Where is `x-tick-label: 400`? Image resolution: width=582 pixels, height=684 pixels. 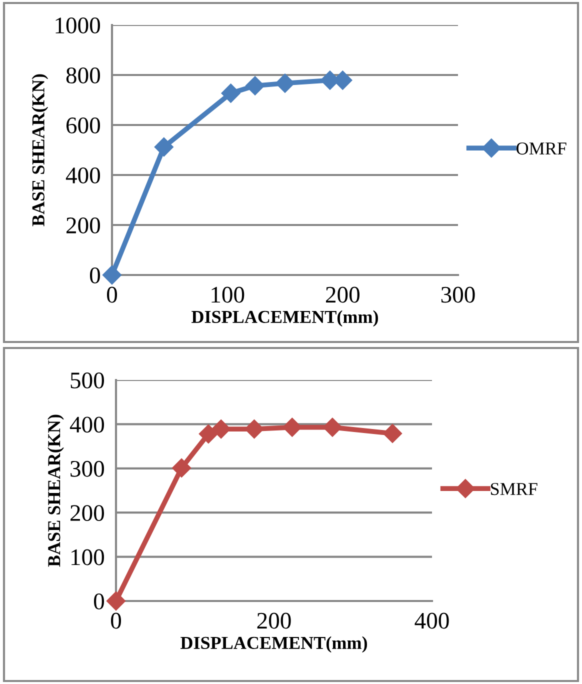 x-tick-label: 400 is located at coordinates (431, 620).